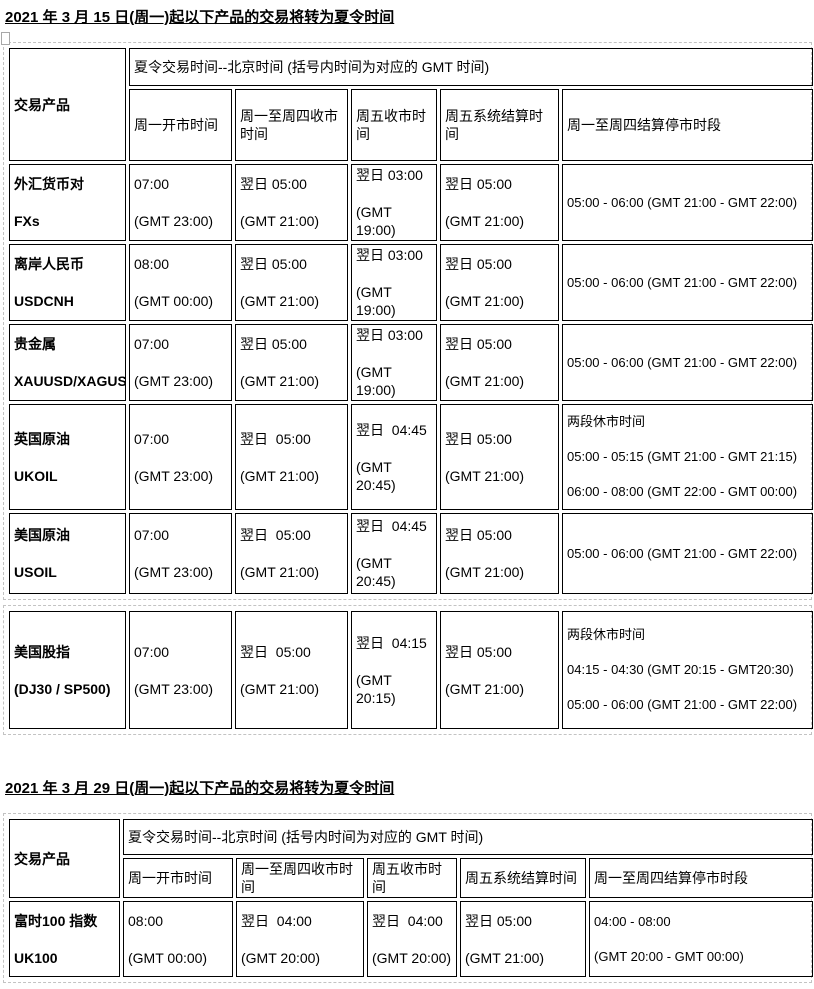  I want to click on product-symbol: XAUUSD/XAGUSD, so click(70, 381).